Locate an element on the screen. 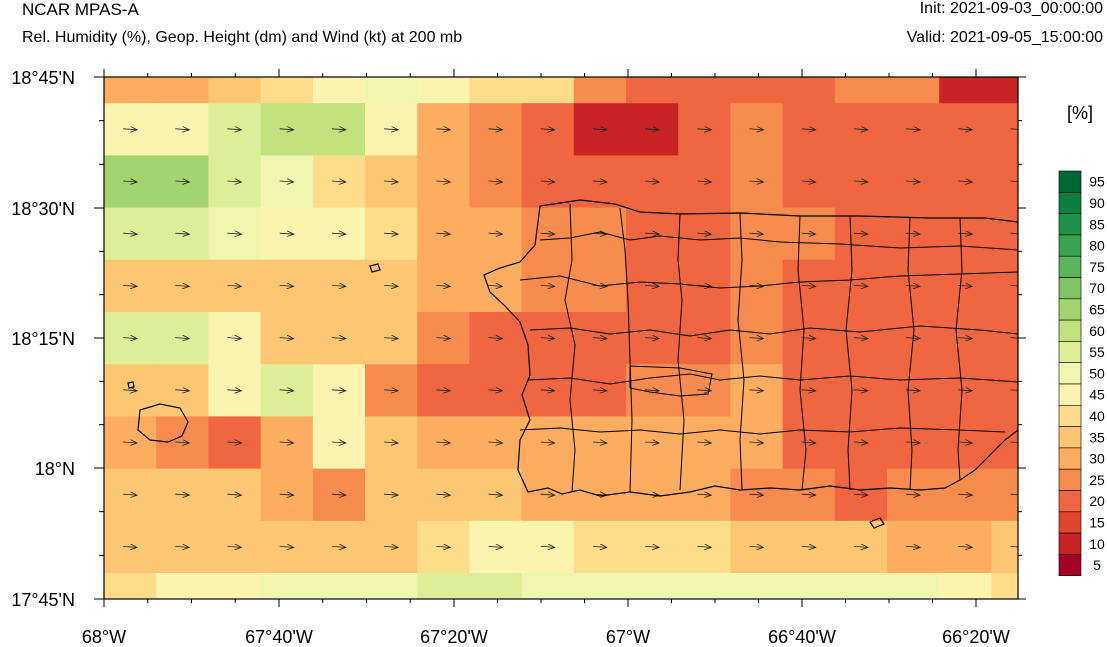 The width and height of the screenshot is (1107, 647). x-tick-label: 67°20'W is located at coordinates (454, 637).